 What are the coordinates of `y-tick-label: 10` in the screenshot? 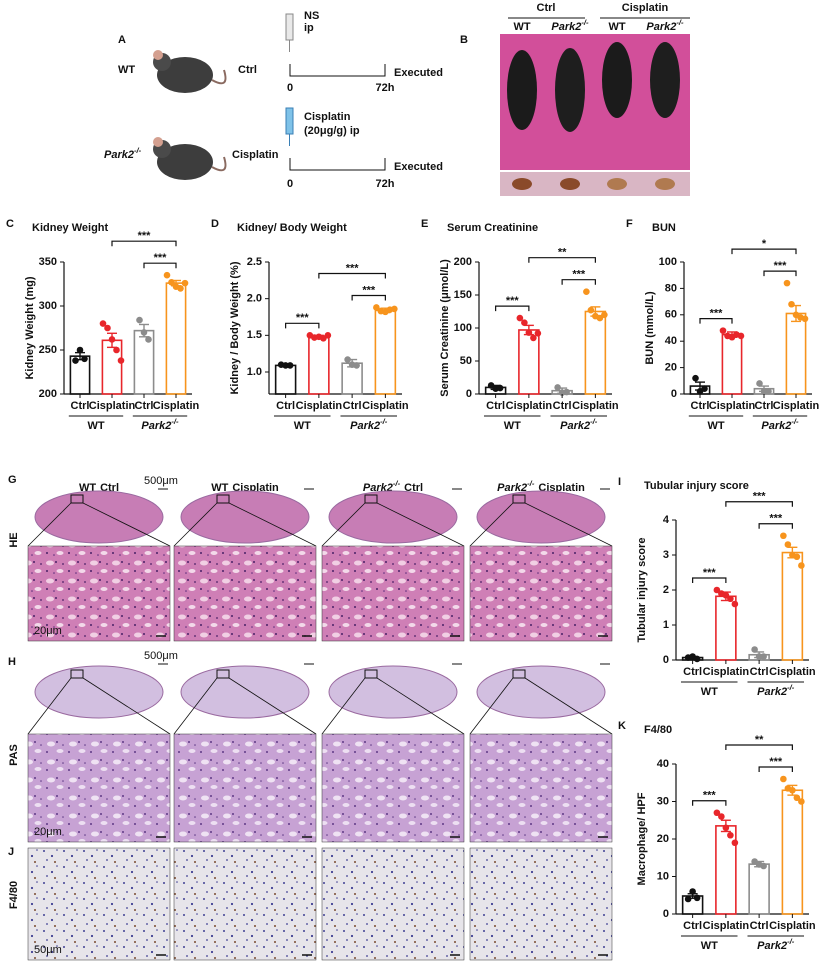 It's located at (663, 876).